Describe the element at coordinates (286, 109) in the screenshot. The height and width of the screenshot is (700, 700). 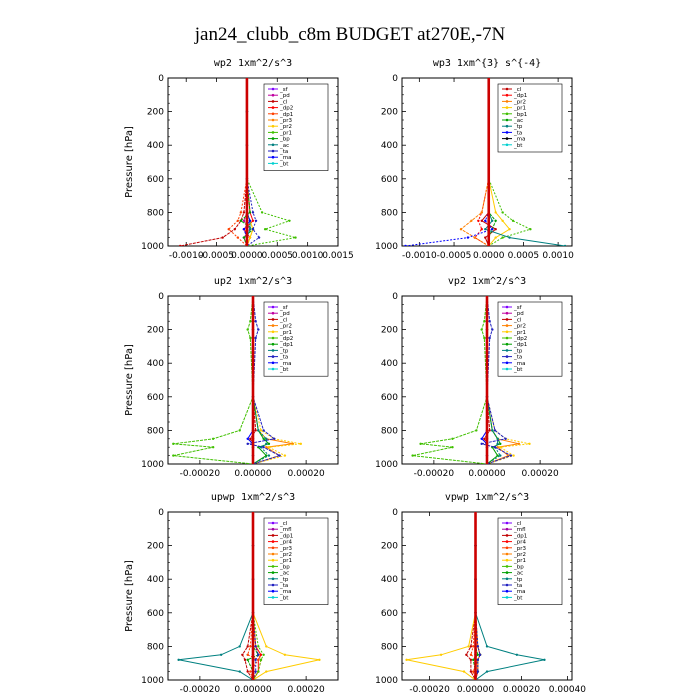
I see `legend-label: _dp2` at that location.